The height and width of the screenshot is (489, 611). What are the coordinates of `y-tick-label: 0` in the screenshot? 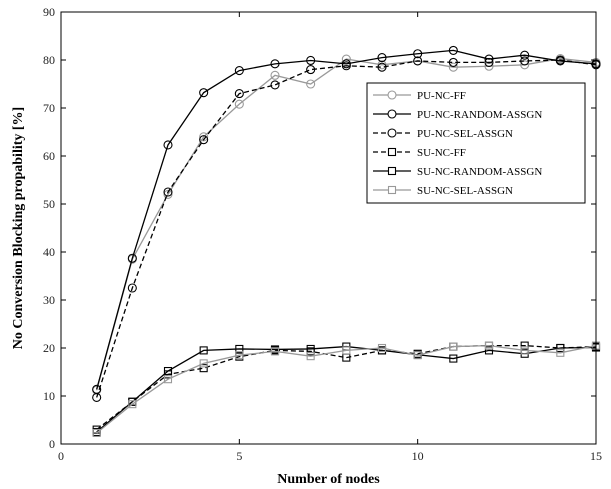 It's located at (52, 444).